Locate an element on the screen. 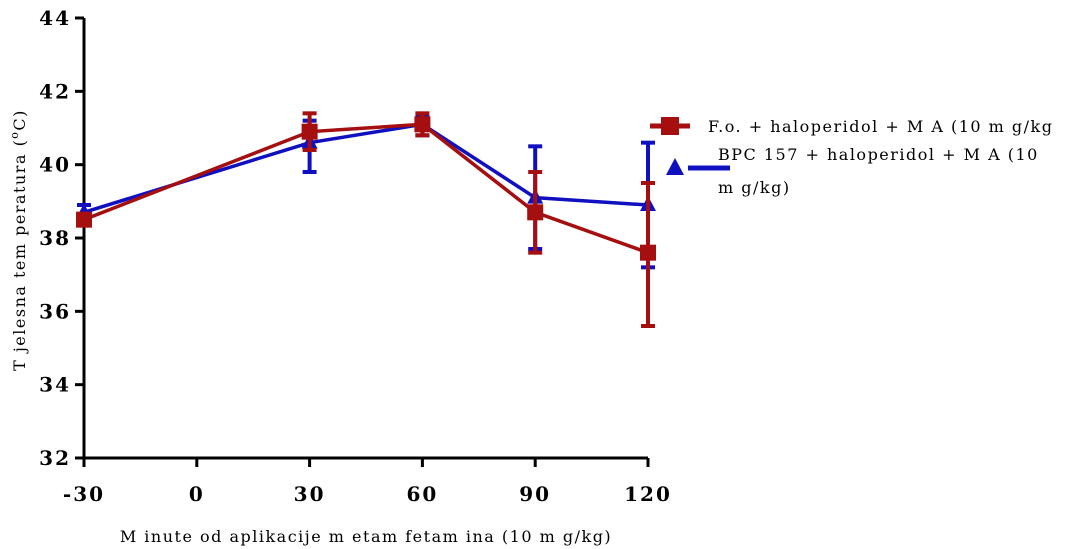  legend-item-1: F.o. + haloperidol + M A (10 m g/kg is located at coordinates (851, 126).